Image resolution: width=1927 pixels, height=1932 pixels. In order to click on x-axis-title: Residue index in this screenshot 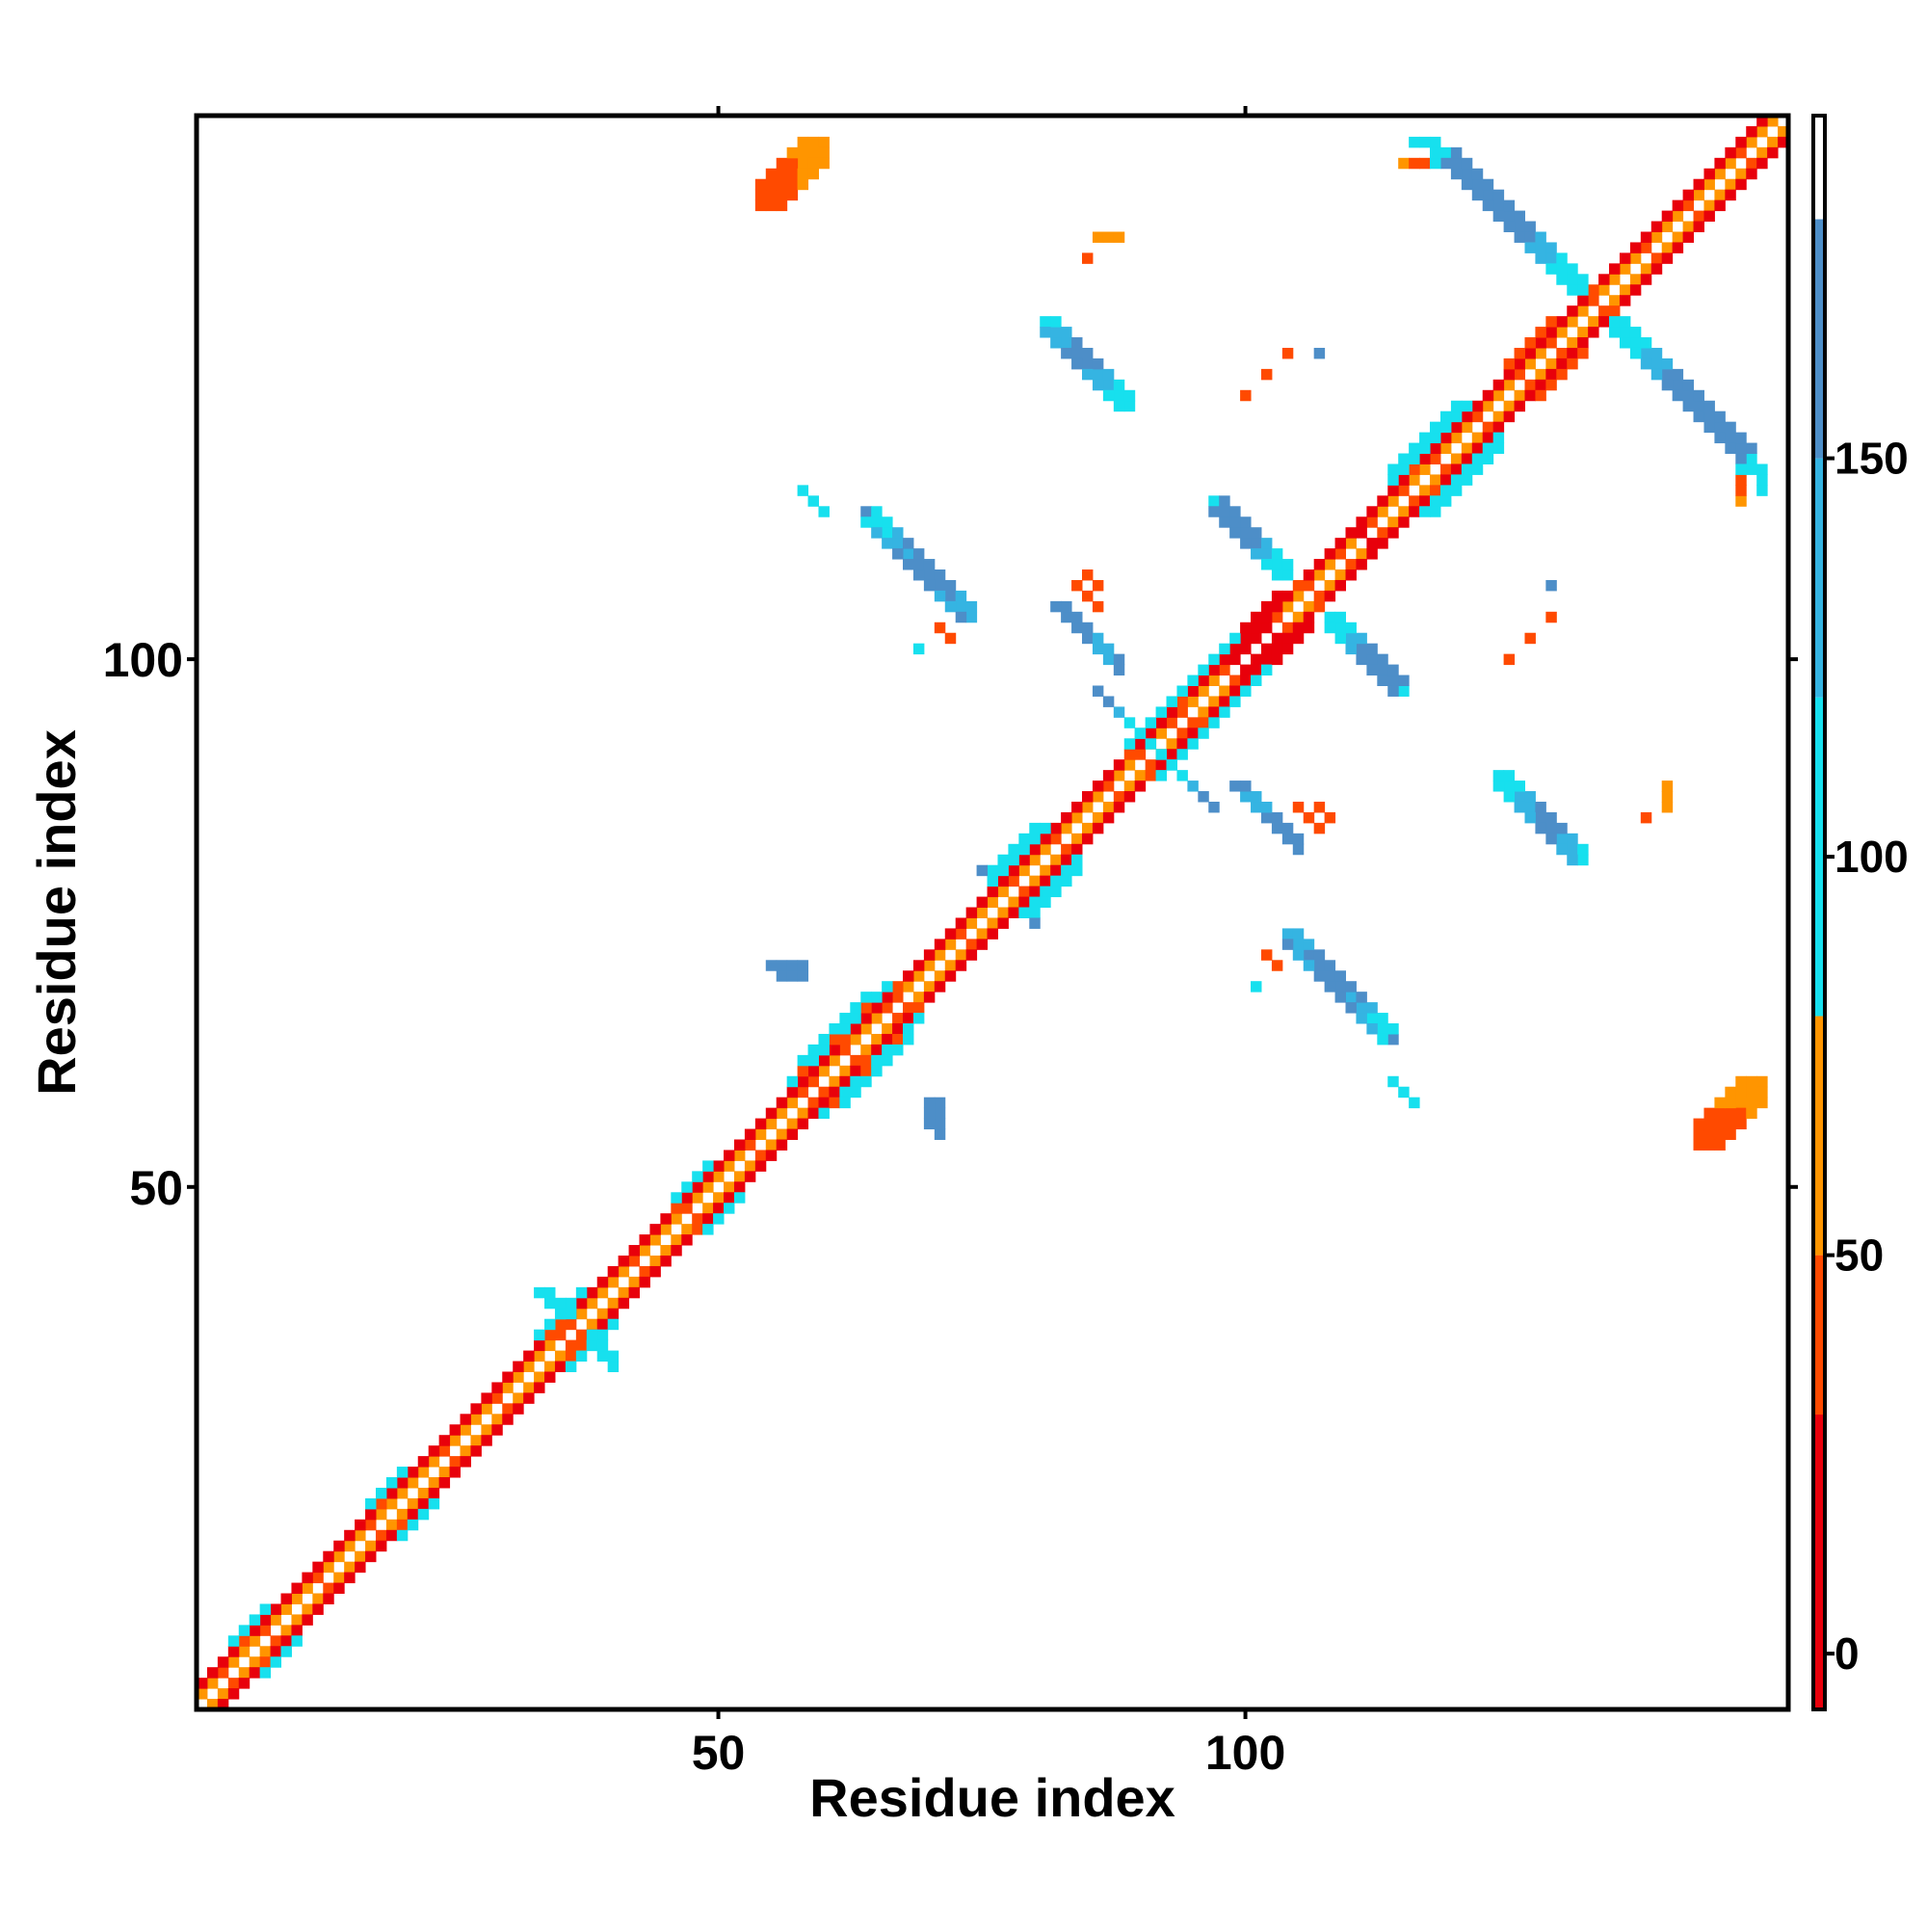, I will do `click(992, 1797)`.